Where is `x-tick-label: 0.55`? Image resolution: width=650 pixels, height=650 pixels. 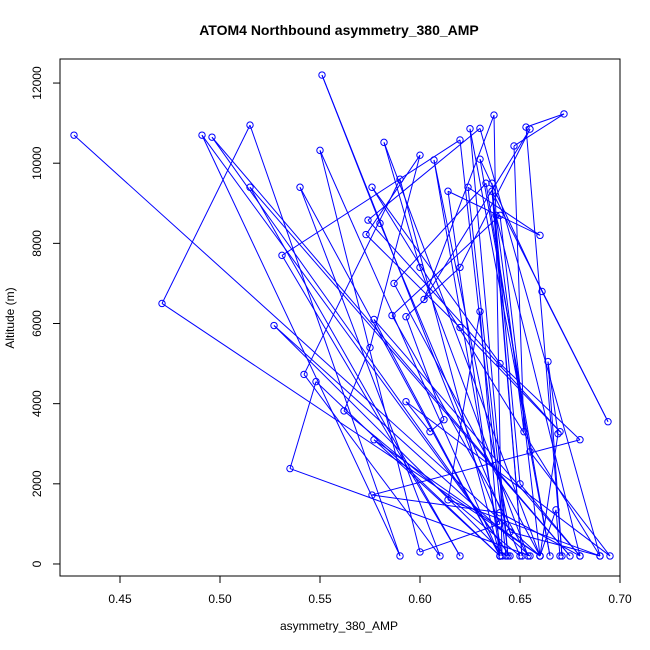 x-tick-label: 0.55 is located at coordinates (320, 599).